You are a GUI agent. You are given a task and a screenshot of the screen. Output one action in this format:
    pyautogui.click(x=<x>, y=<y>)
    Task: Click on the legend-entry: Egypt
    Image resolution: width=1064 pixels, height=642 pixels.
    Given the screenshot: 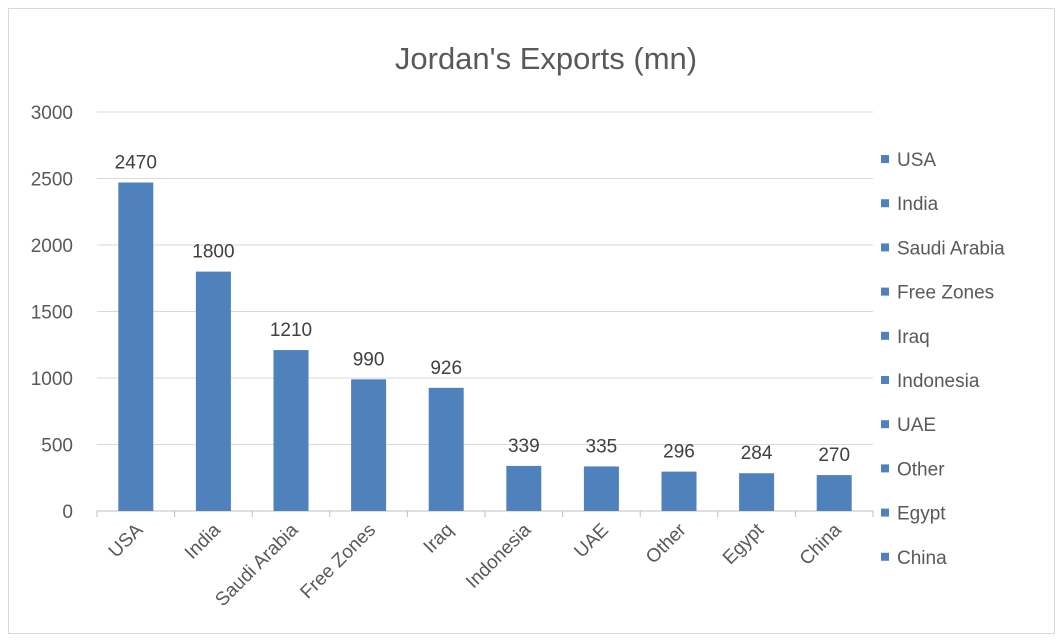 What is the action you would take?
    pyautogui.click(x=921, y=514)
    